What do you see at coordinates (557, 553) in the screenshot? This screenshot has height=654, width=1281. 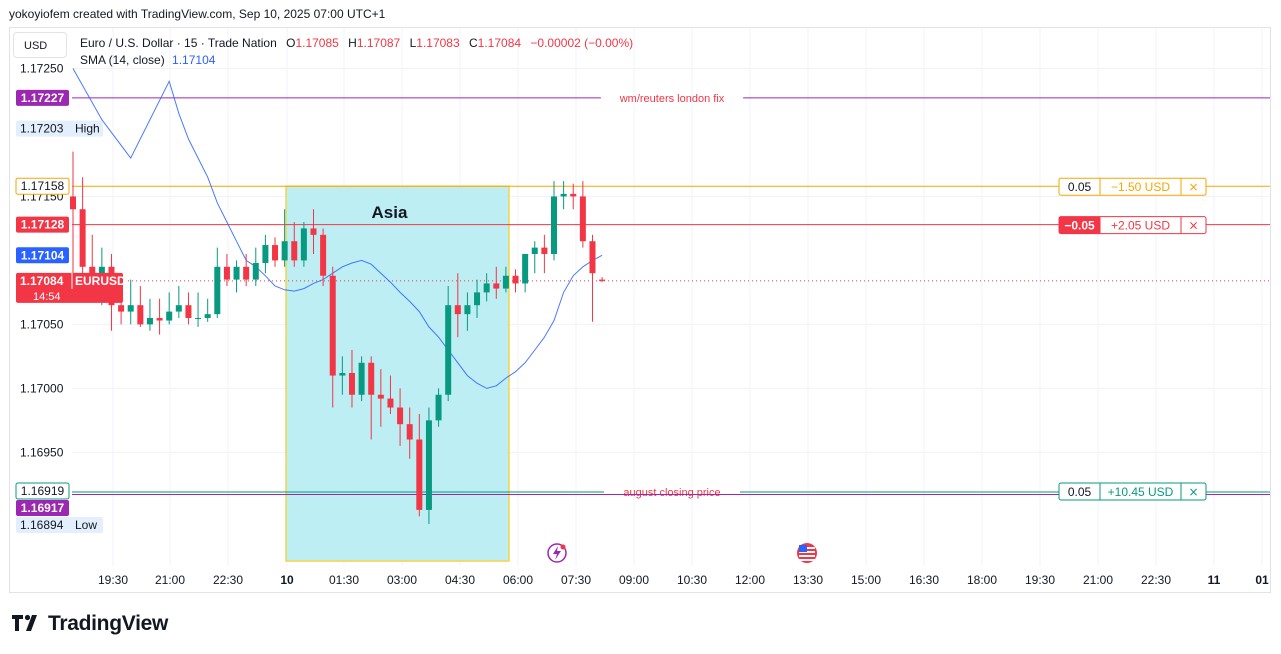 I see `event-flash-icon` at bounding box center [557, 553].